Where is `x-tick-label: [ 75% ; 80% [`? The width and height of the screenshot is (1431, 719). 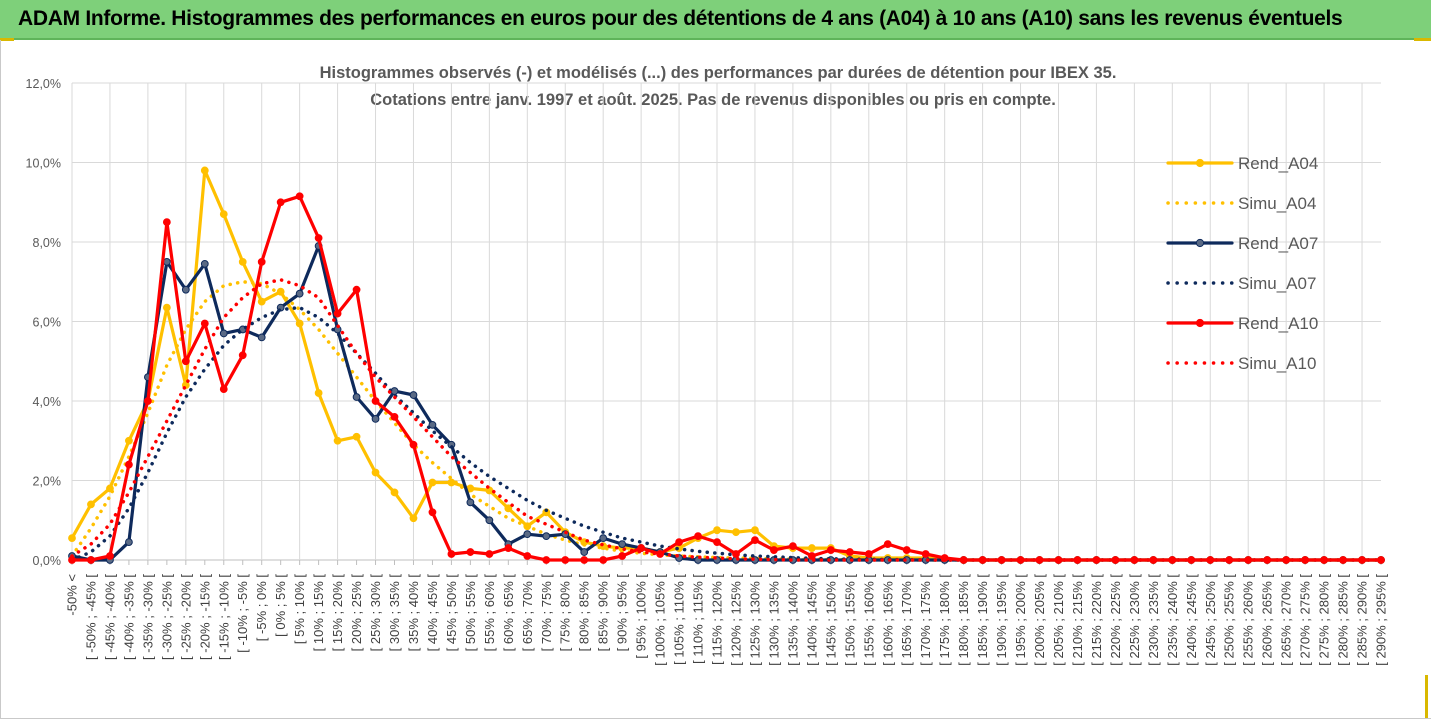
x-tick-label: [ 75% ; 80% [ is located at coordinates (565, 613).